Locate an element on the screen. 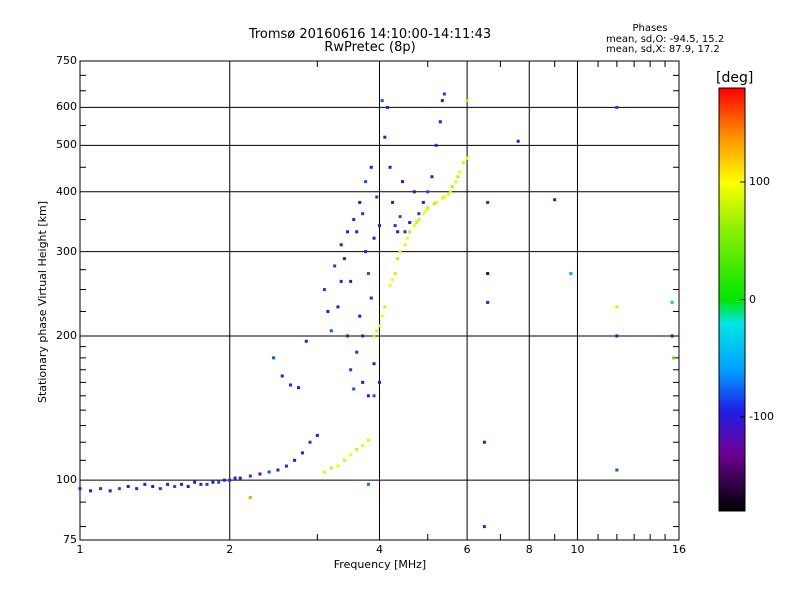 Image resolution: width=800 pixels, height=600 pixels. y-tick-label: 500 is located at coordinates (66, 145).